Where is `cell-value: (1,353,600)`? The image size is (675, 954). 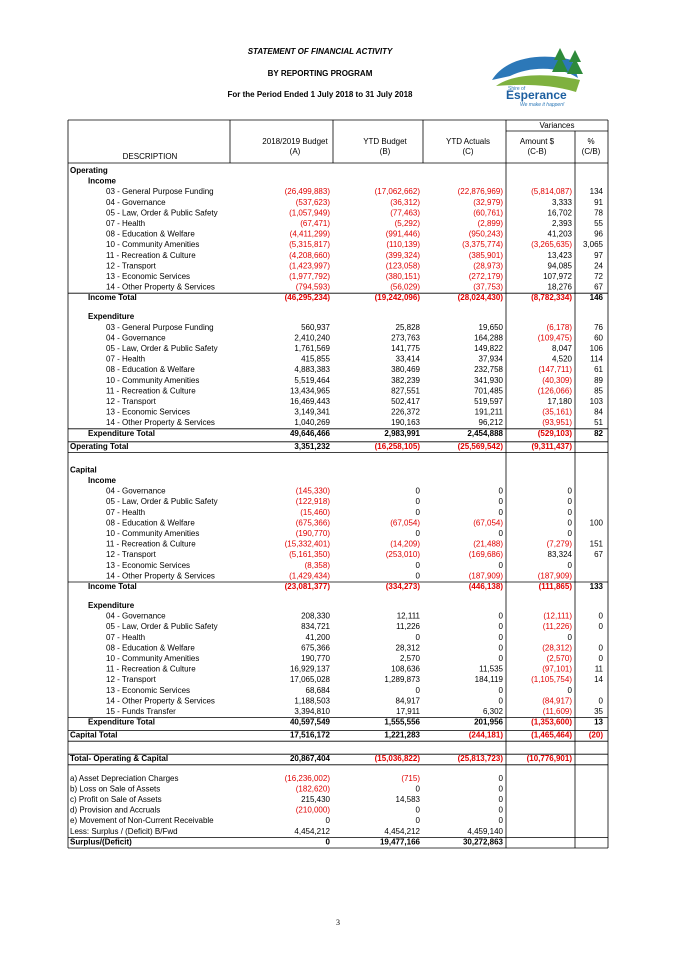 cell-value: (1,353,600) is located at coordinates (551, 722).